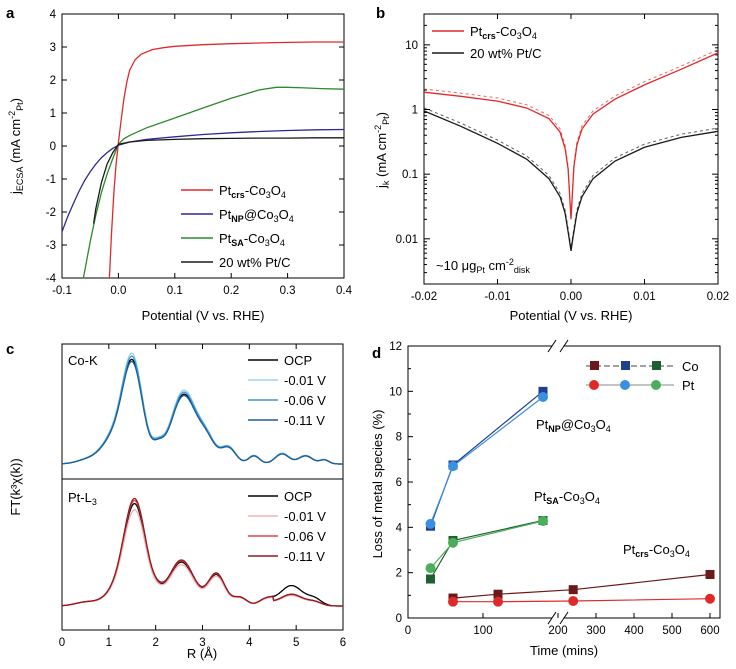 The height and width of the screenshot is (669, 736). Describe the element at coordinates (557, 631) in the screenshot. I see `x-tick-label: 200` at that location.